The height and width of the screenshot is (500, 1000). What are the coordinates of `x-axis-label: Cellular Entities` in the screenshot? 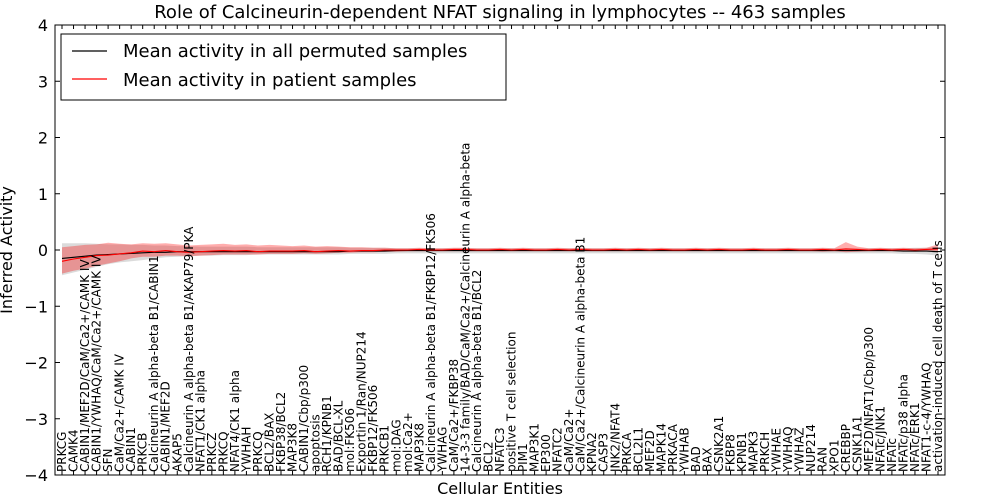 It's located at (500, 488).